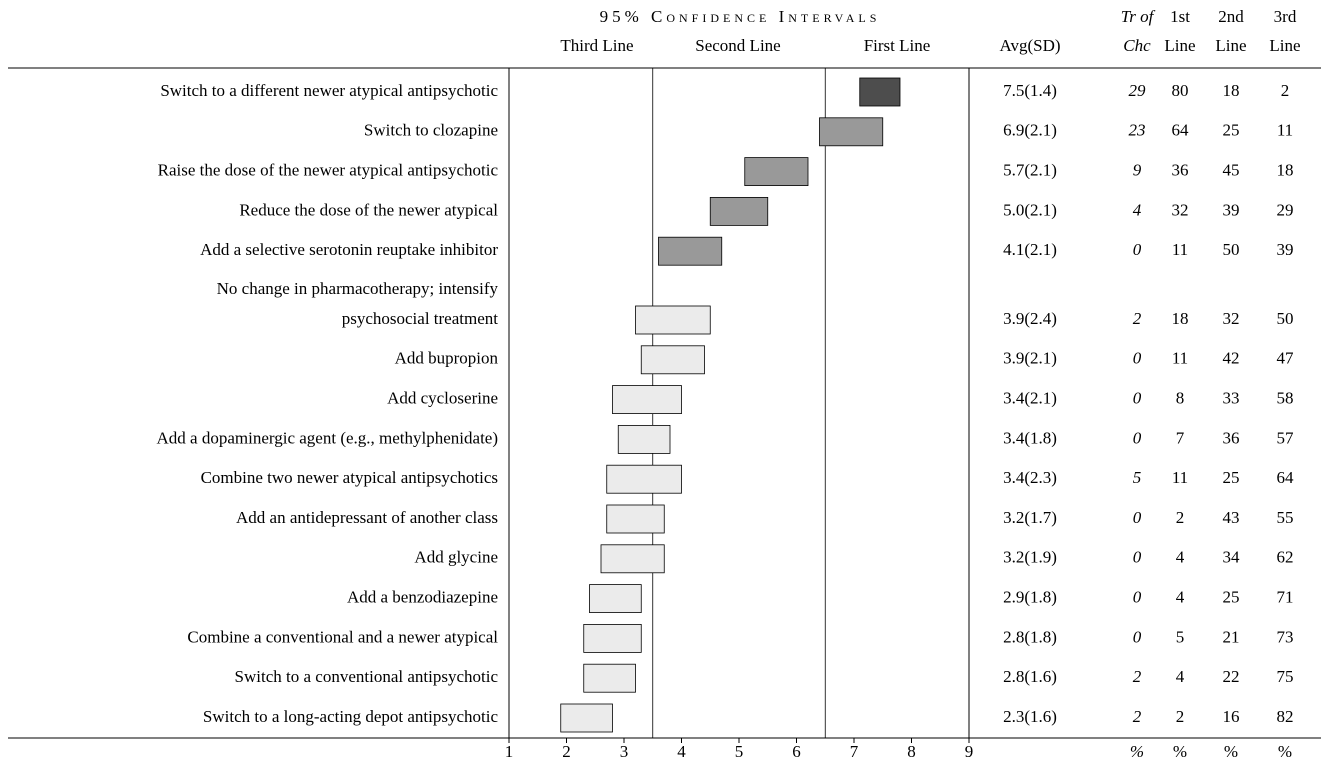 Image resolution: width=1321 pixels, height=761 pixels. I want to click on x-tick-label: 4, so click(681, 751).